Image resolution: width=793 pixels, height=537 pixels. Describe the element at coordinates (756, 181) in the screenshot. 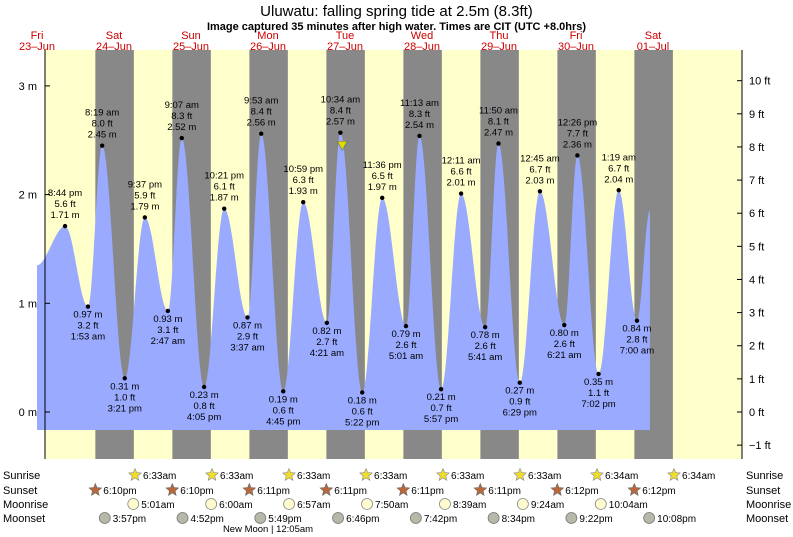

I see `right-tick-label: 7 ft` at that location.